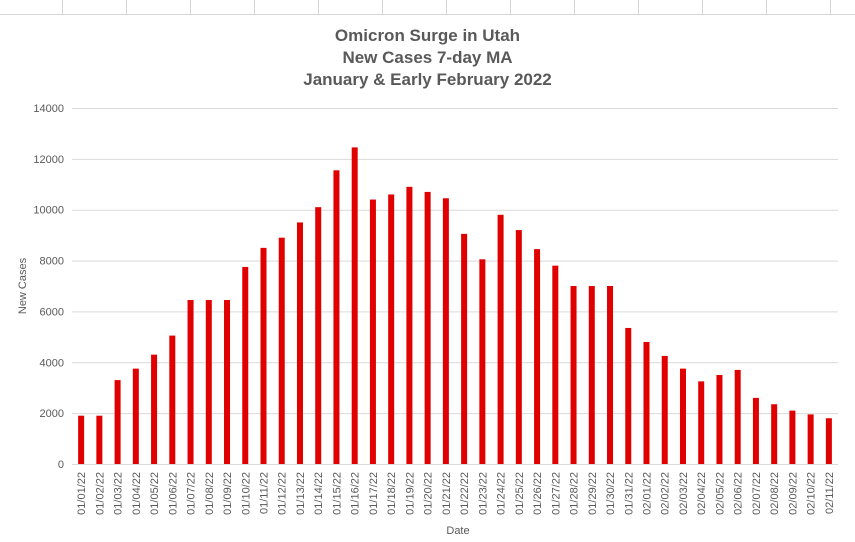 The image size is (855, 542). Describe the element at coordinates (48, 211) in the screenshot. I see `y-tick-label: 10000` at that location.